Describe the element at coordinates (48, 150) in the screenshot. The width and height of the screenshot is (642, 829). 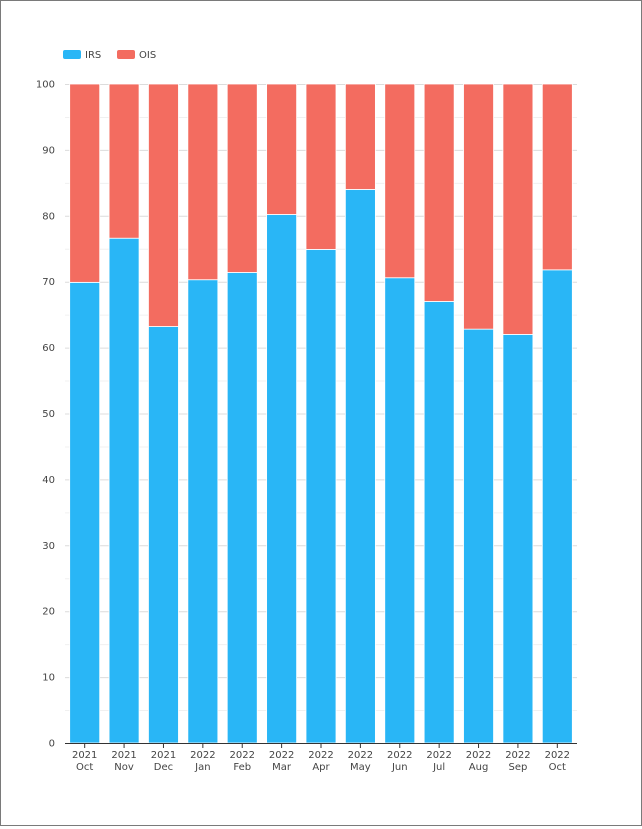
I see `y-tick-label: 90` at that location.